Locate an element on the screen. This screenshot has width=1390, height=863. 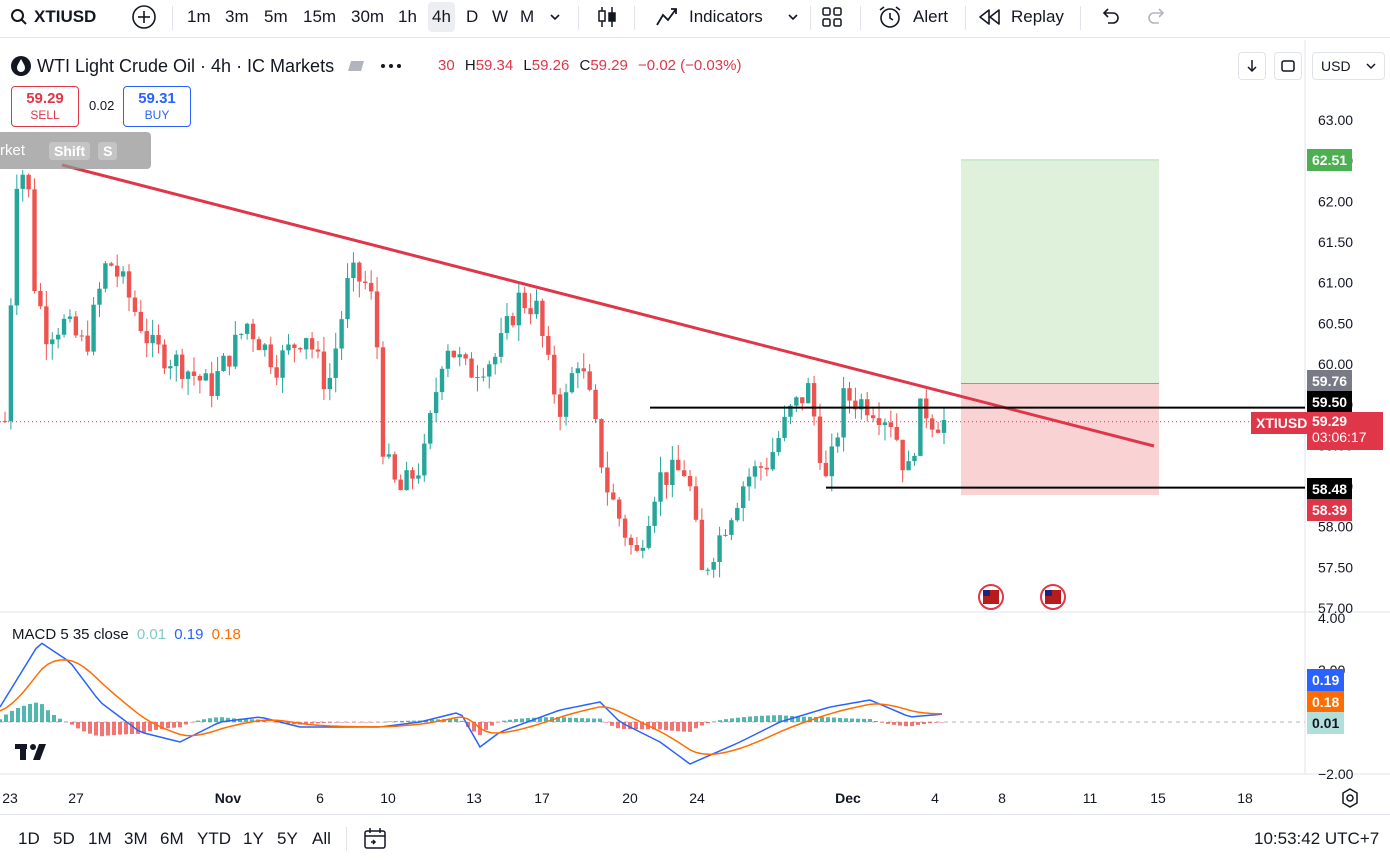
gear-icon is located at coordinates (1350, 798).